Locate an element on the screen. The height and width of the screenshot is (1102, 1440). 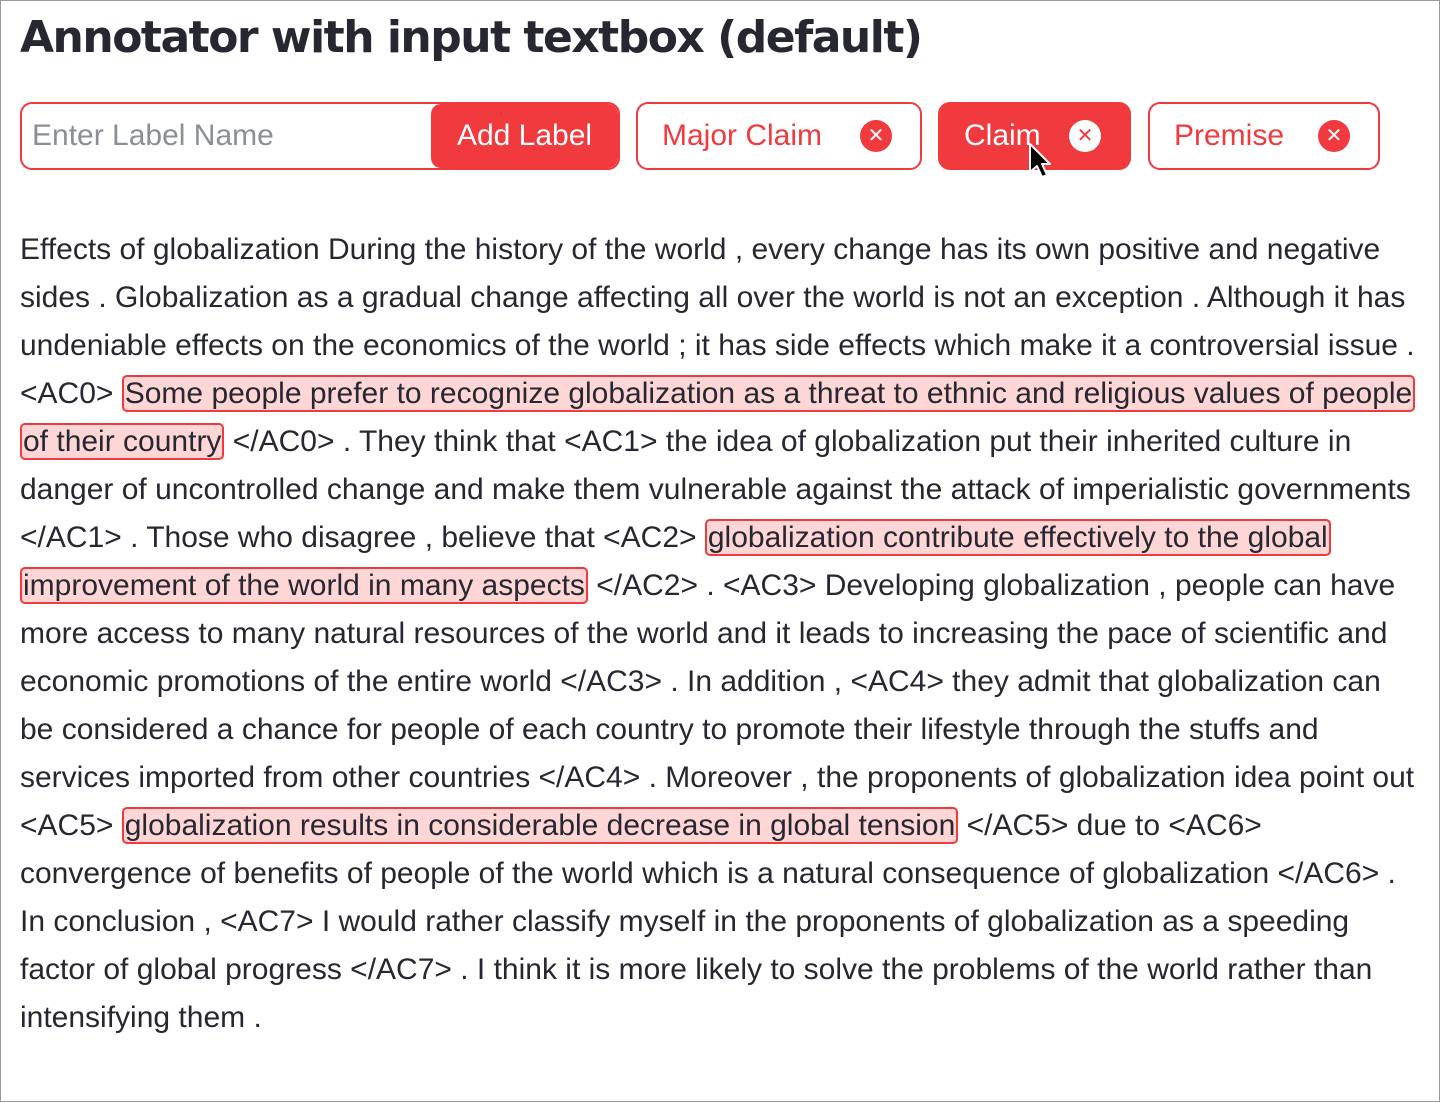
page-title: Annotator with input textbox (default) is located at coordinates (471, 37).